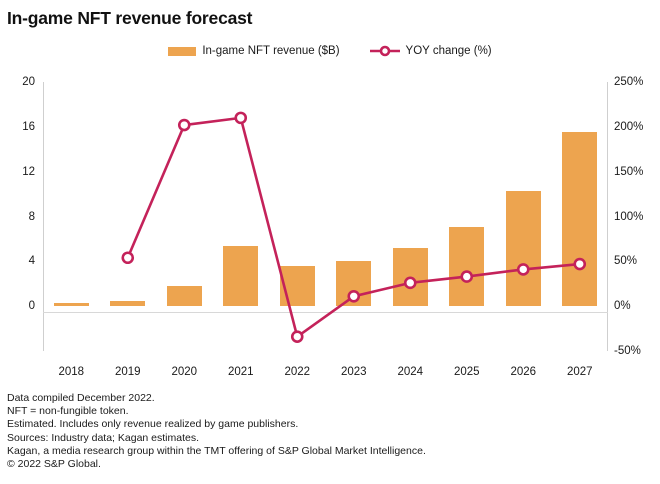 This screenshot has width=660, height=484. I want to click on y-axis-right-ticks: -50% 0% 50% 100% 150% 200% 250%, so click(637, 242).